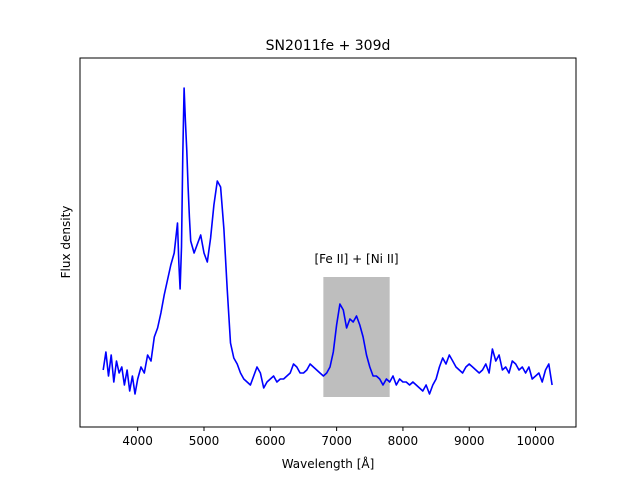 The height and width of the screenshot is (480, 640). What do you see at coordinates (469, 441) in the screenshot?
I see `x-tick-label: 9000` at bounding box center [469, 441].